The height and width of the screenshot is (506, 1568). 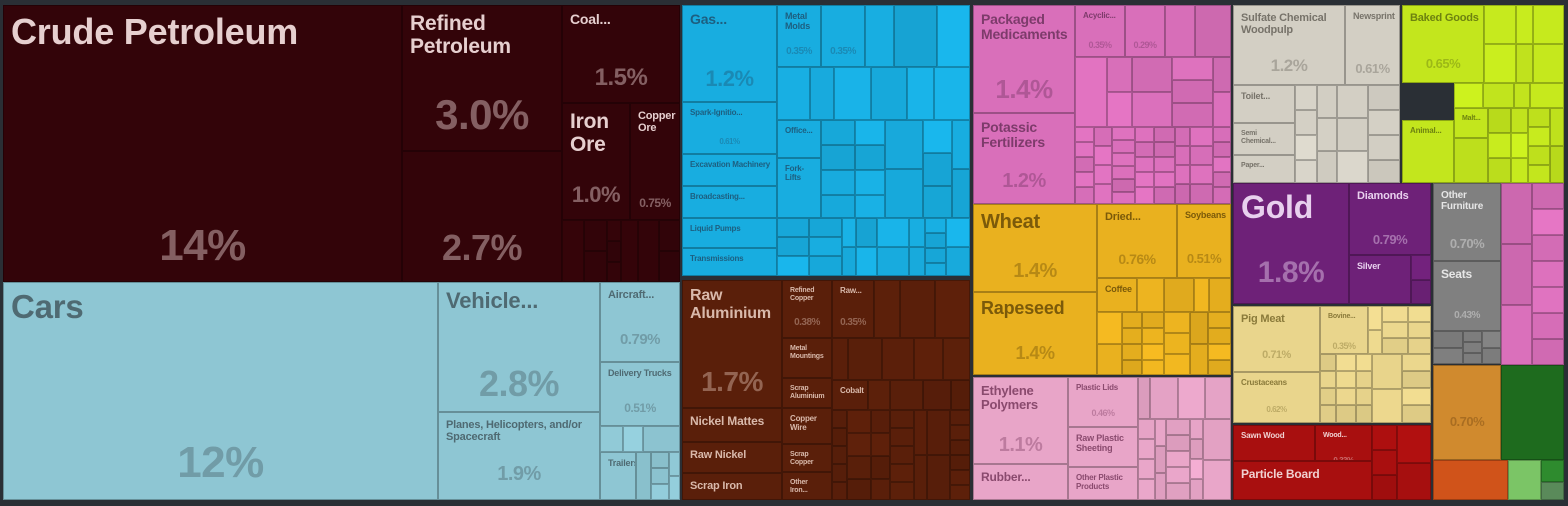 What do you see at coordinates (1204, 241) in the screenshot?
I see `tile-soybeans: Soybeans 0.51%` at bounding box center [1204, 241].